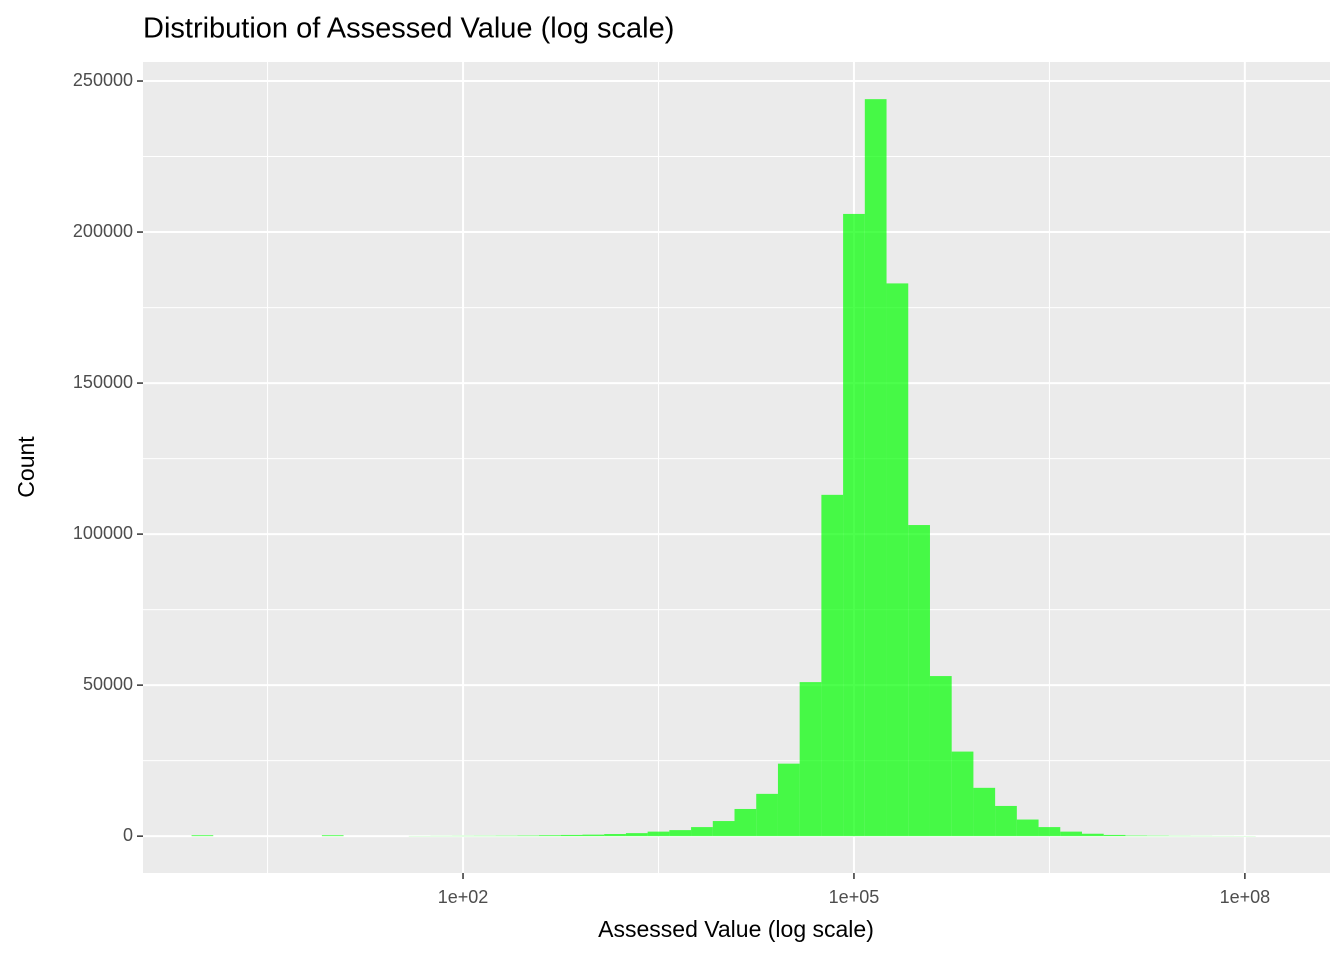 The image size is (1344, 960). Describe the element at coordinates (103, 382) in the screenshot. I see `y-tick-label: 150000` at that location.